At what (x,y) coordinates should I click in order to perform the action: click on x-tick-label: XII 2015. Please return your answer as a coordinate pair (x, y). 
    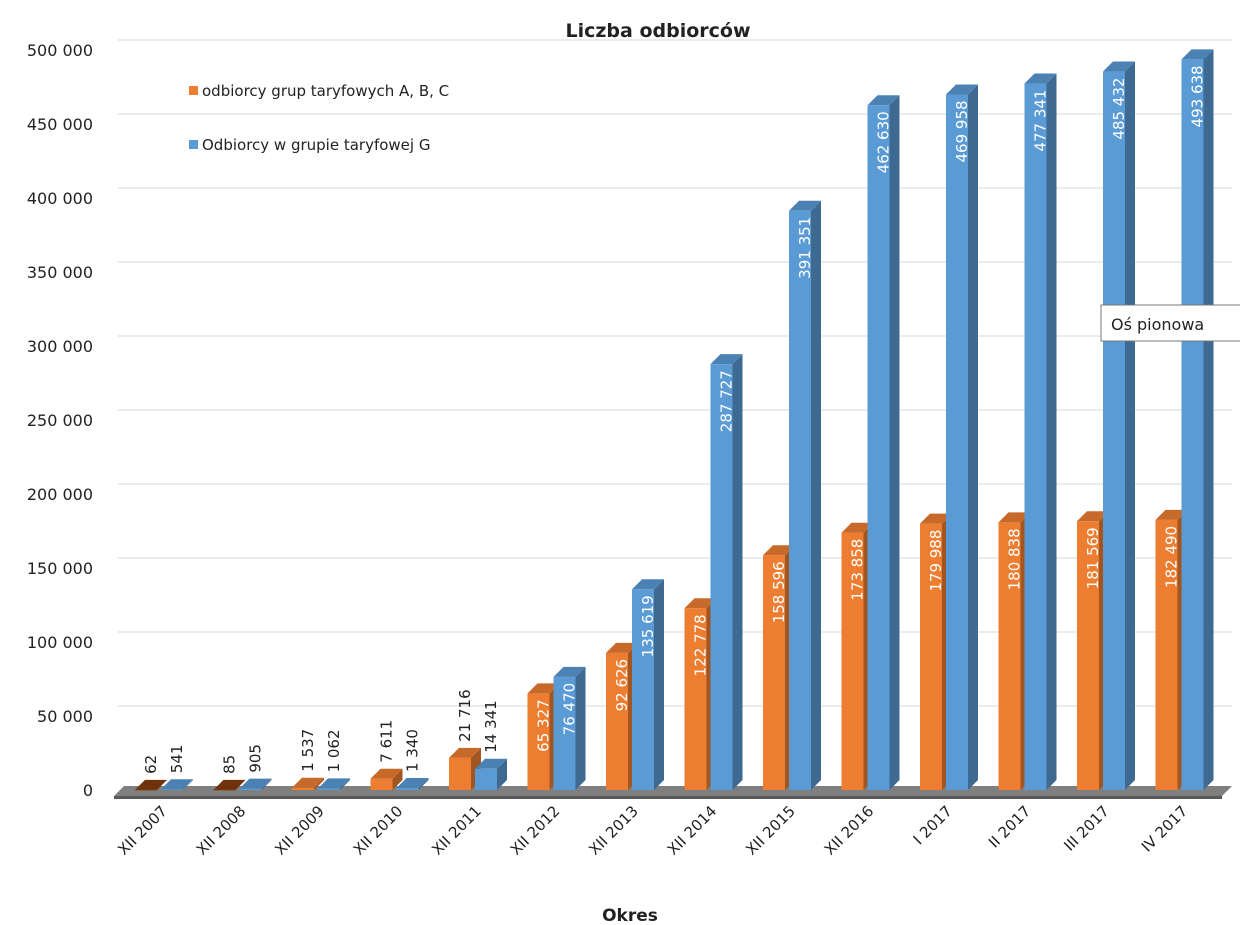
    Looking at the image, I should click on (770, 830).